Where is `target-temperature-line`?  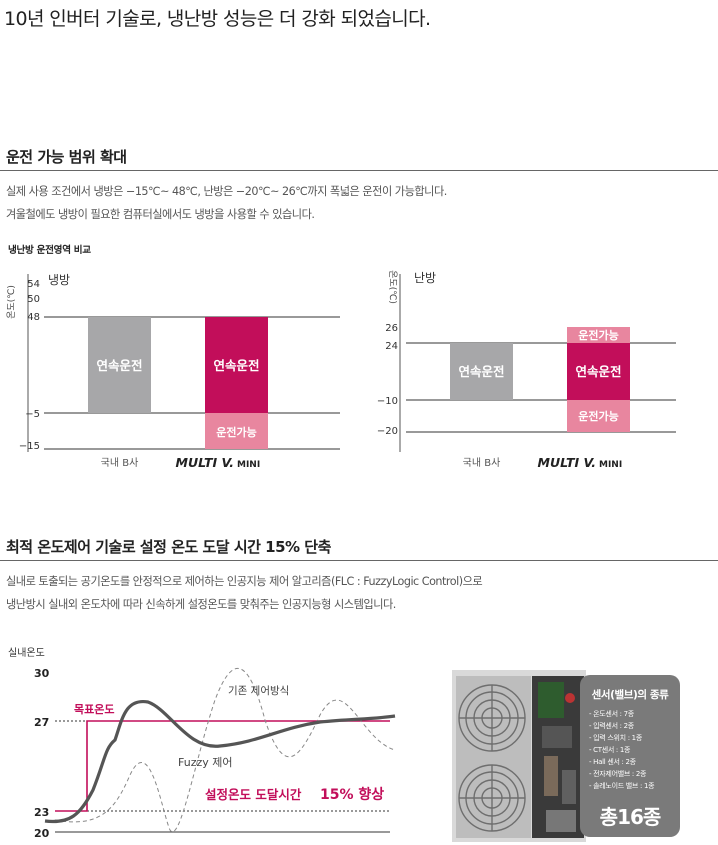
target-temperature-line is located at coordinates (222, 766).